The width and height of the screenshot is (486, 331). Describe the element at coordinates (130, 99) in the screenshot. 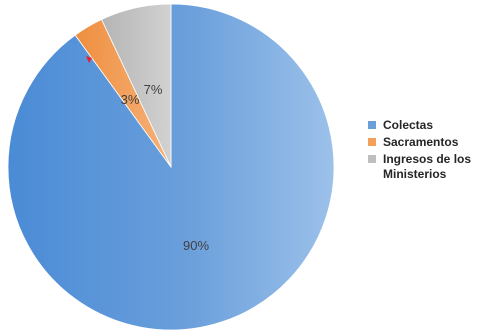

I see `slice-label-sacramentos: 3%` at that location.